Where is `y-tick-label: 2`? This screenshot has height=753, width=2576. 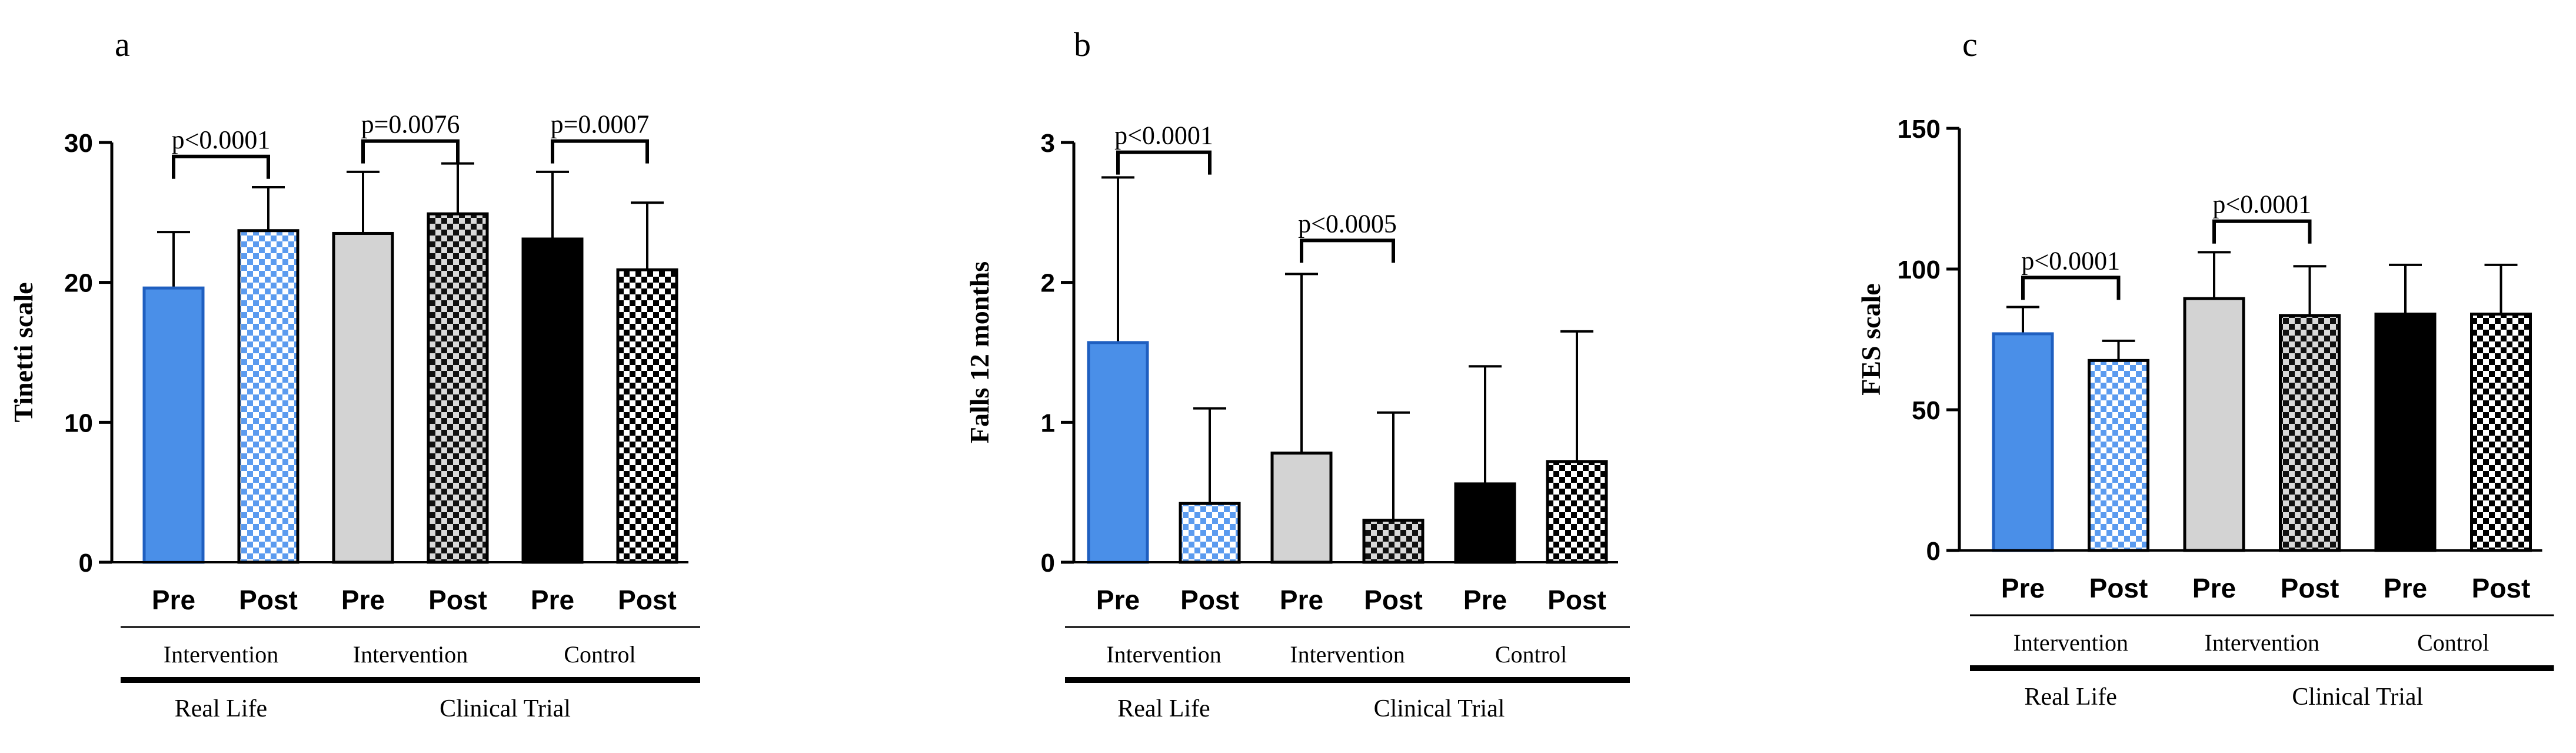
y-tick-label: 2 is located at coordinates (1048, 283).